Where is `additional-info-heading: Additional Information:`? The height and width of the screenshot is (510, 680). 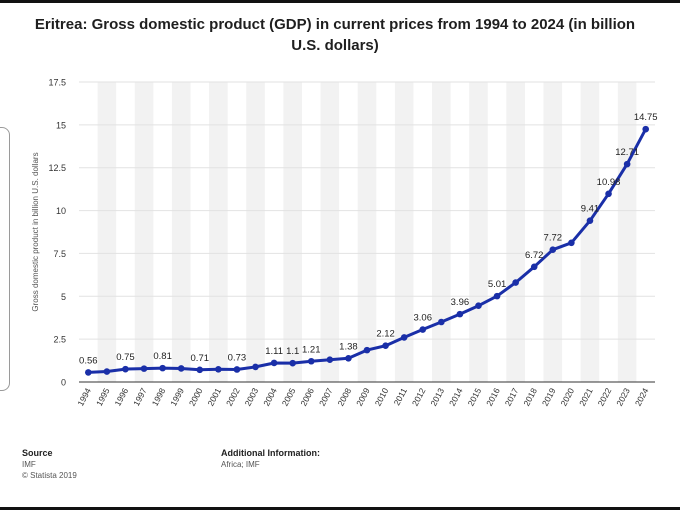 additional-info-heading: Additional Information: is located at coordinates (270, 453).